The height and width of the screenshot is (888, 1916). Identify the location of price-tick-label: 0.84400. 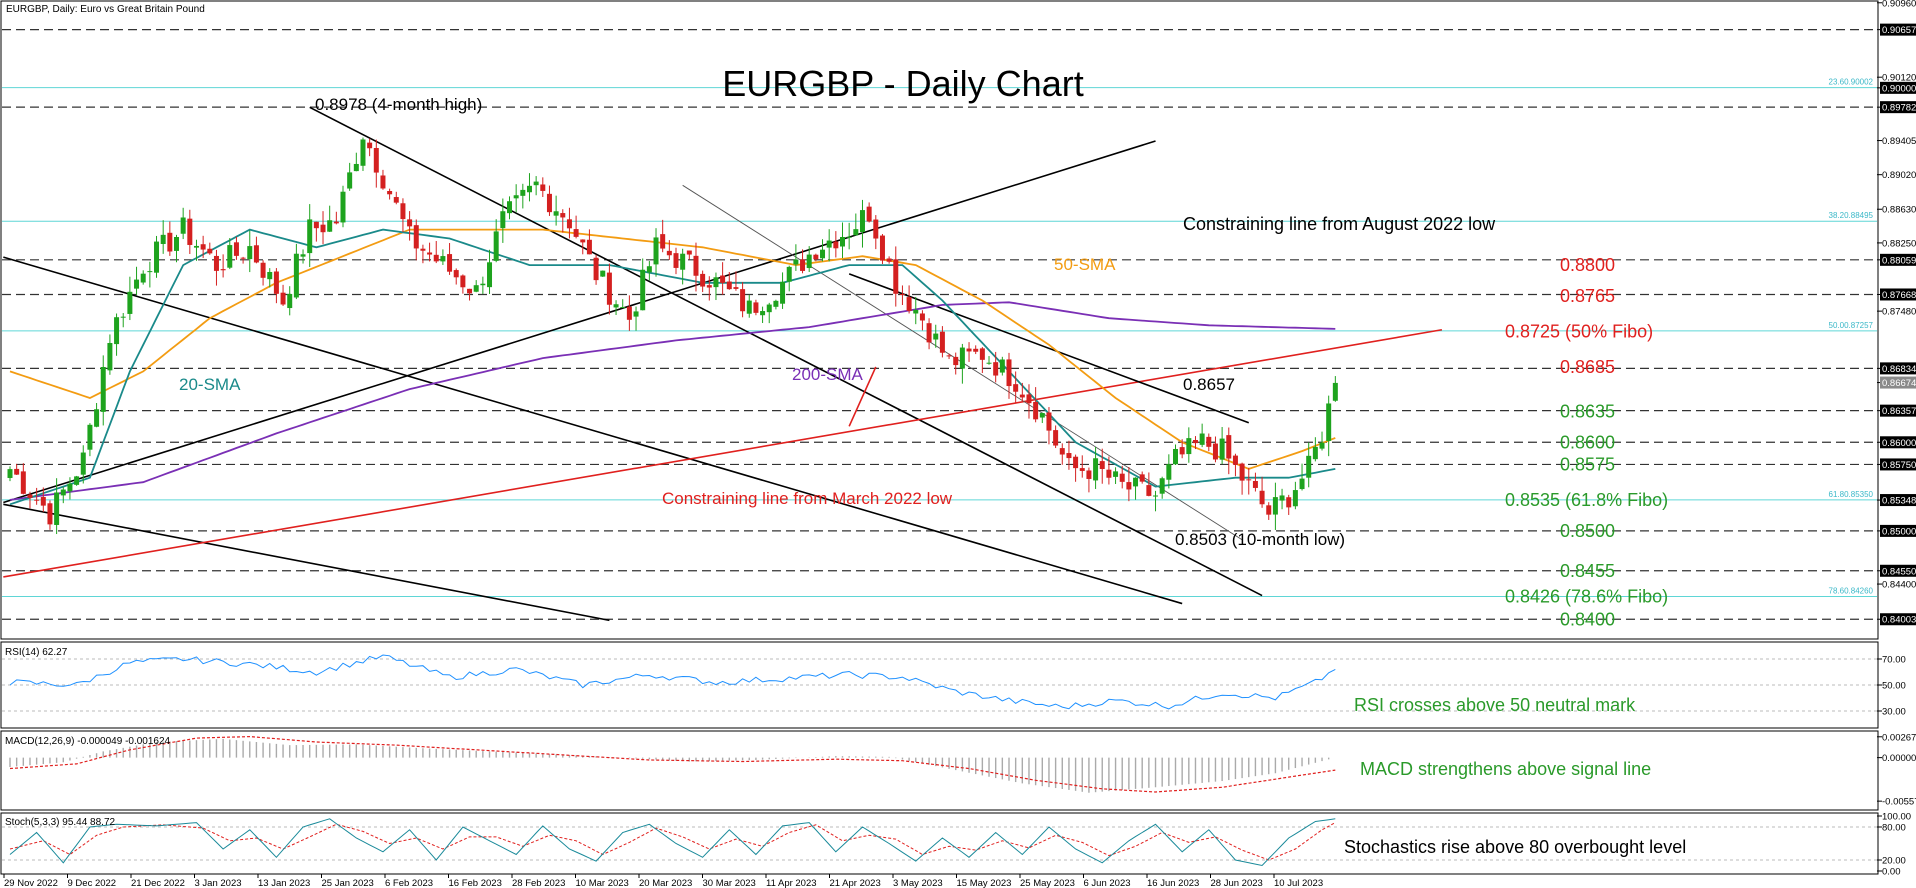
(1899, 585).